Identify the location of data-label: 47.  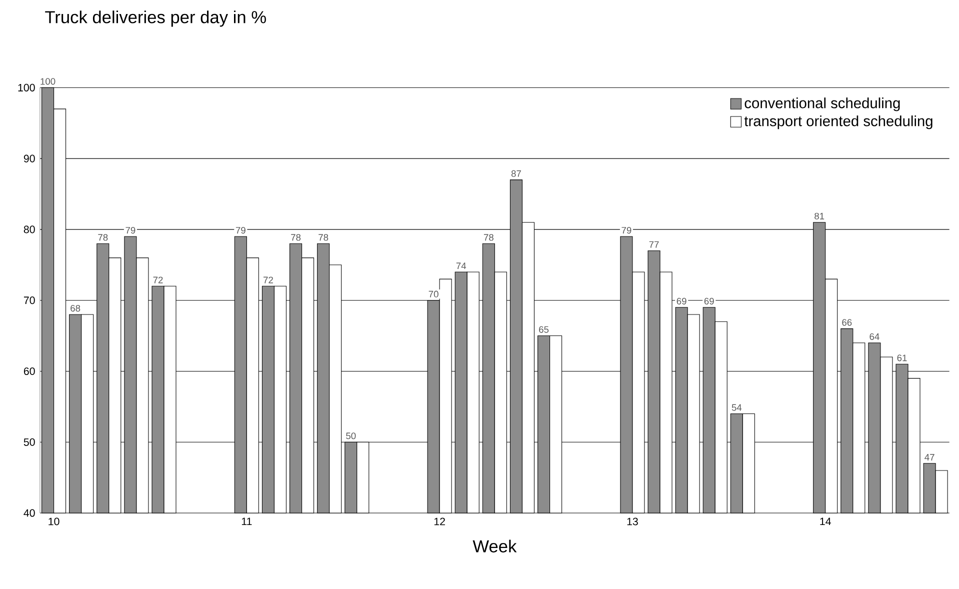
(929, 457).